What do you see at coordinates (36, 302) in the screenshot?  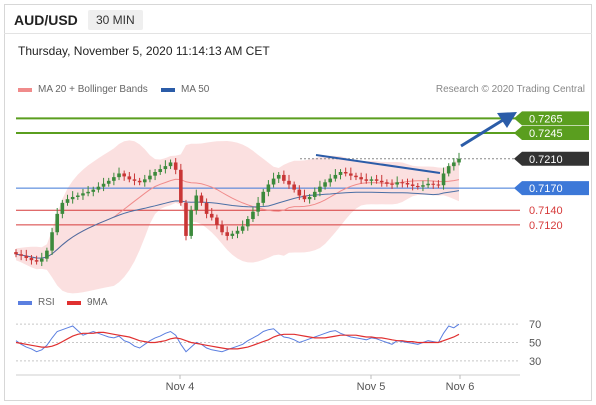 I see `legend-rsi: RSI` at bounding box center [36, 302].